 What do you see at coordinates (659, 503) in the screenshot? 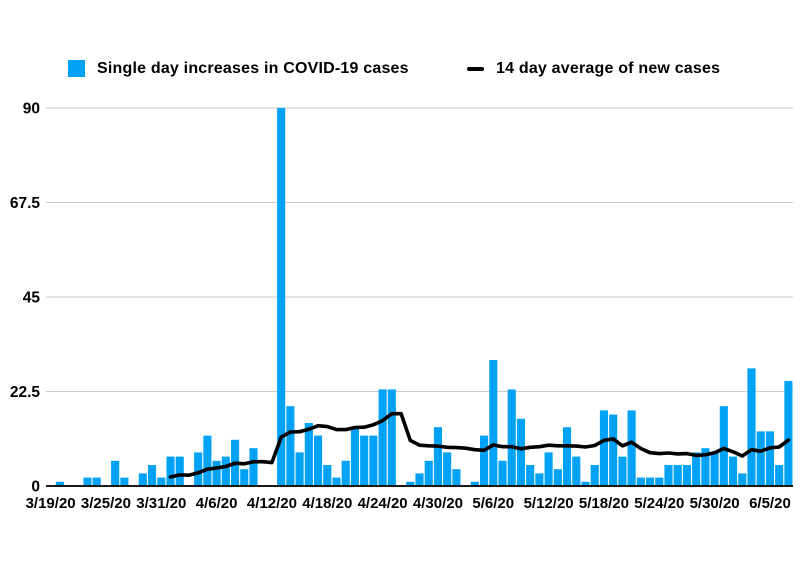
I see `x-tick-label: 5/24/20` at bounding box center [659, 503].